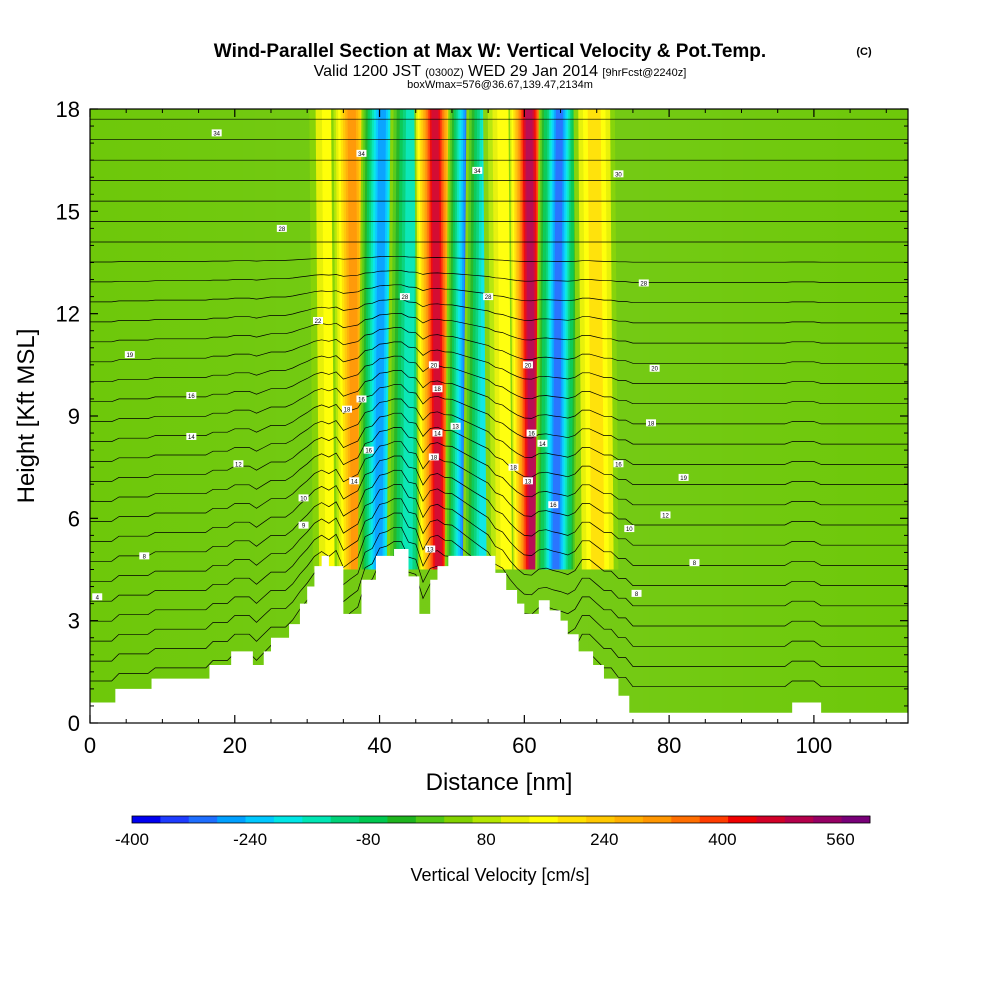 The height and width of the screenshot is (1000, 1000). I want to click on contour-label: 14, so click(542, 443).